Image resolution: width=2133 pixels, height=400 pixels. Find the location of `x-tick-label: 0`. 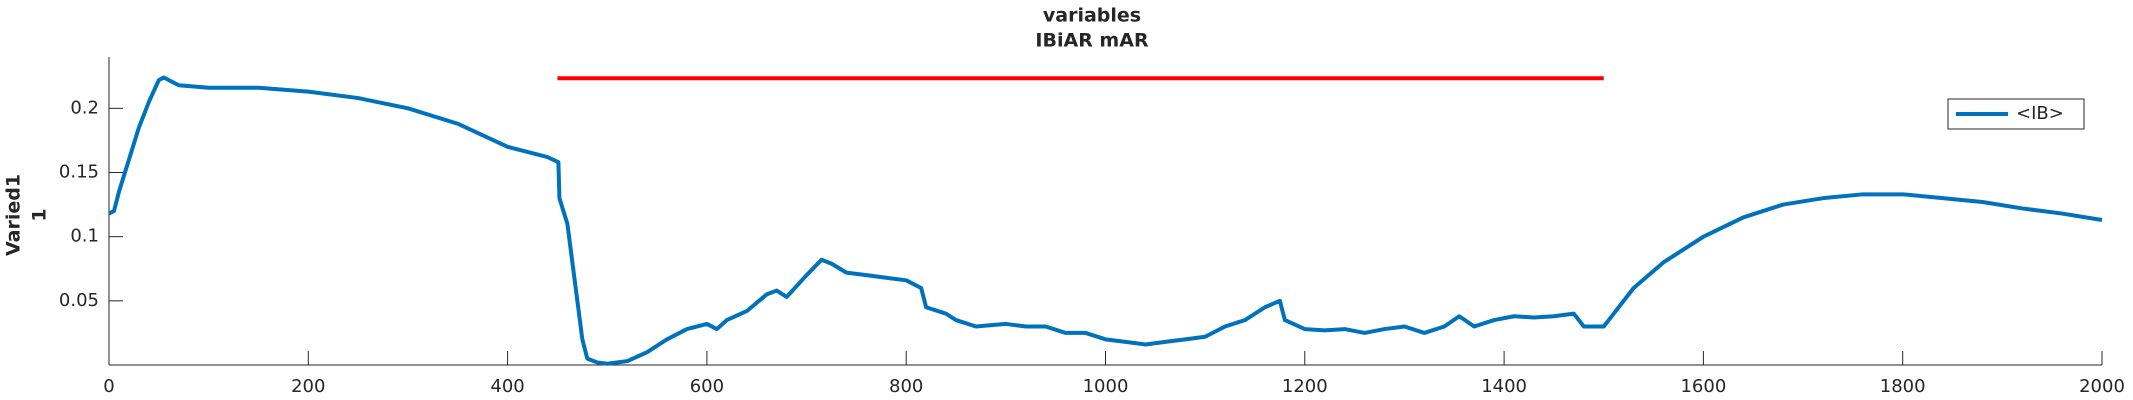

x-tick-label: 0 is located at coordinates (108, 386).